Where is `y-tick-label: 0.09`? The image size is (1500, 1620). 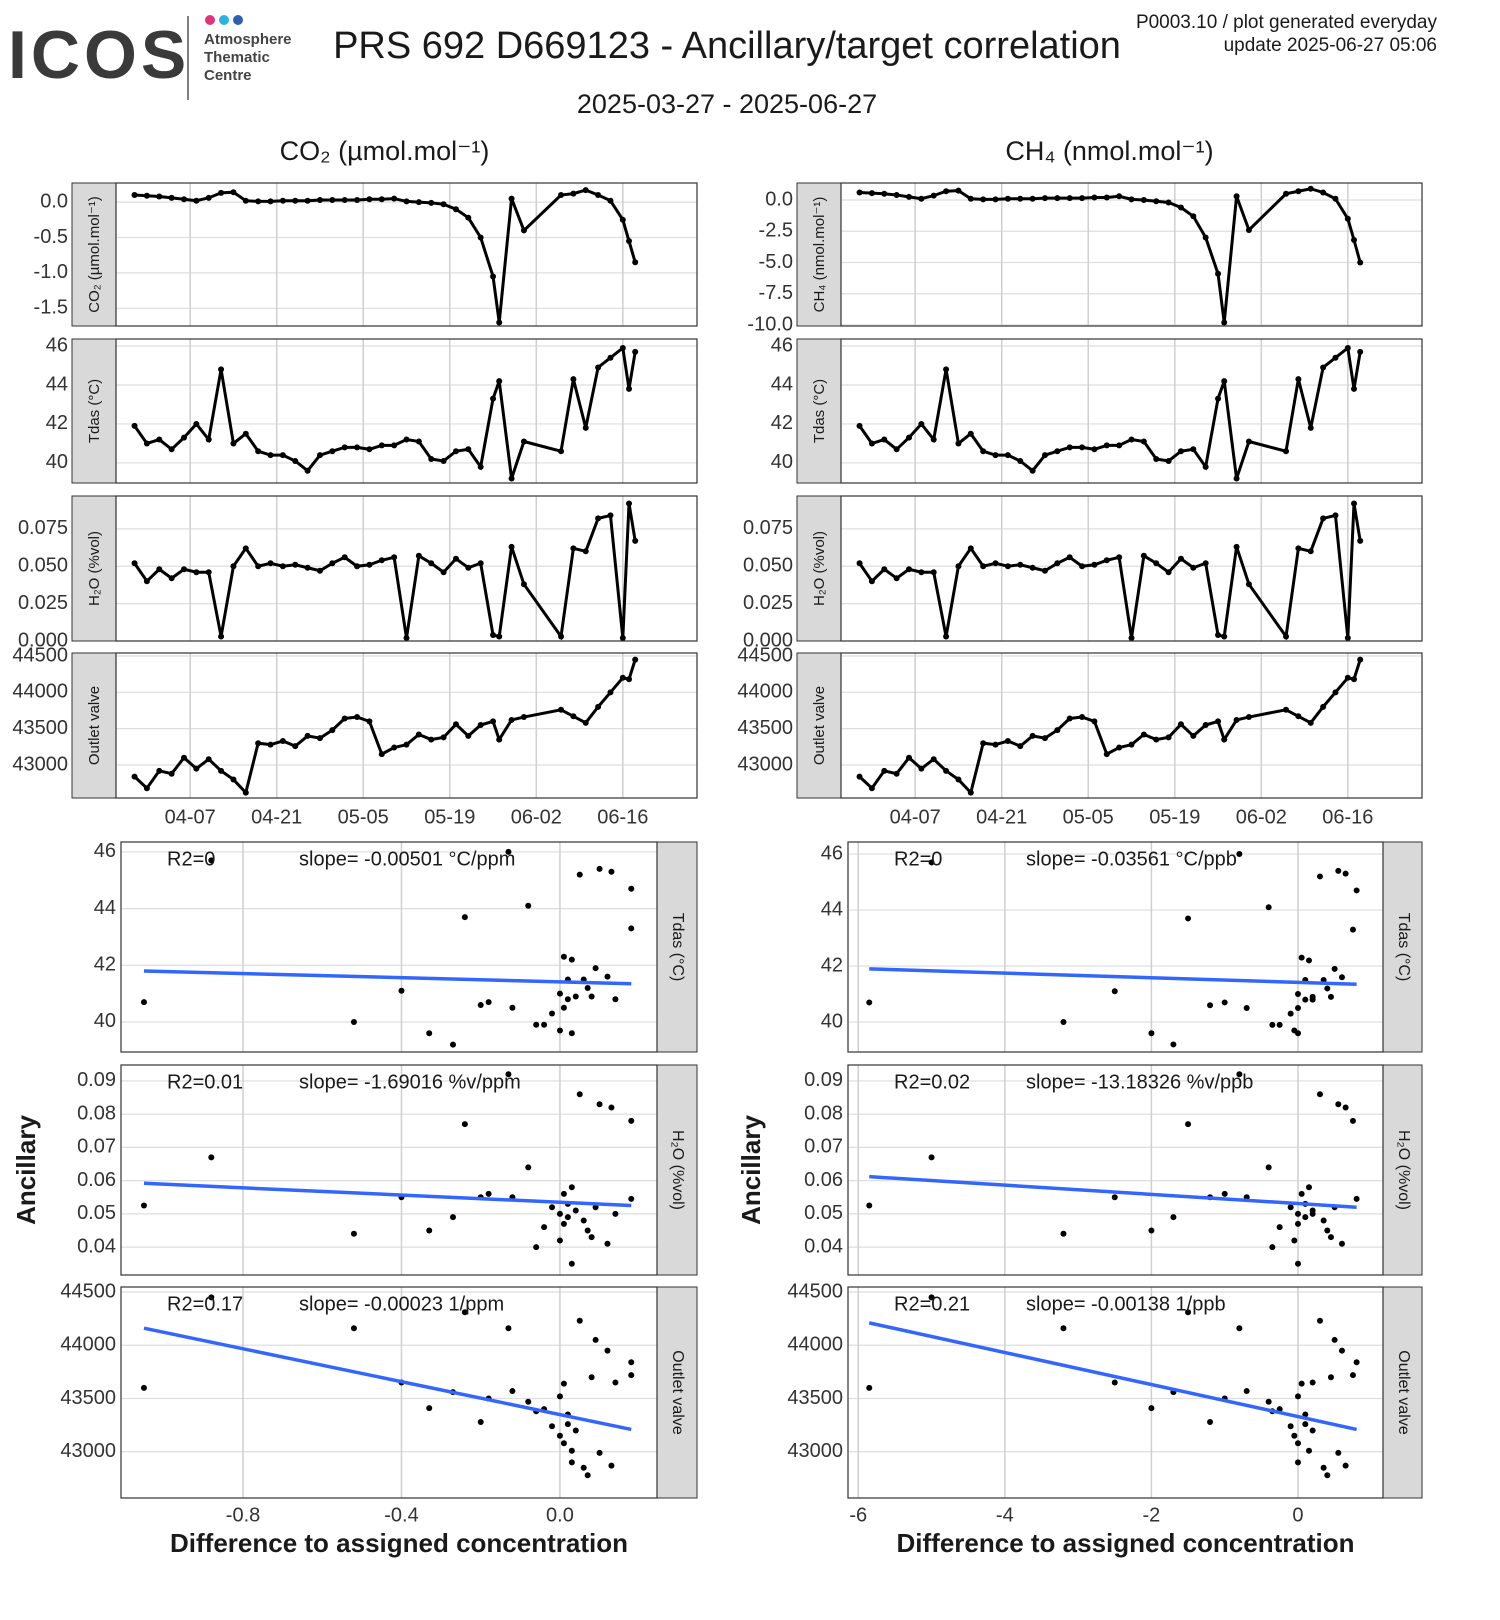
y-tick-label: 0.09 is located at coordinates (96, 1080).